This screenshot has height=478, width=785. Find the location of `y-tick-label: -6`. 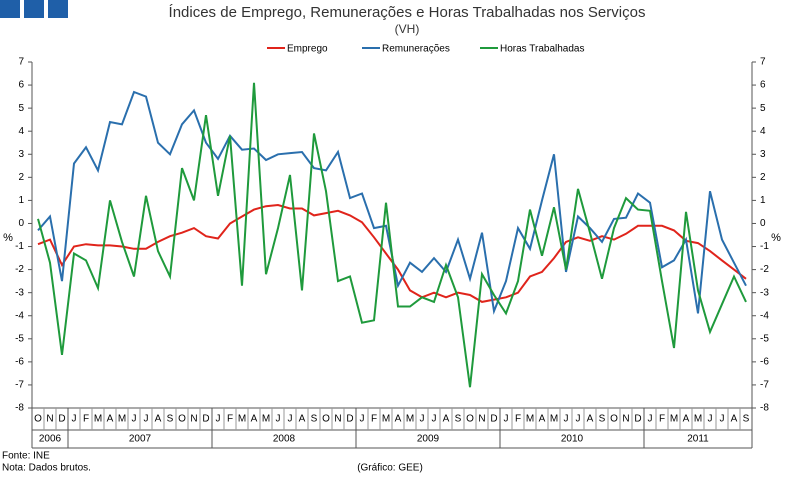

y-tick-label: -6 is located at coordinates (19, 362).